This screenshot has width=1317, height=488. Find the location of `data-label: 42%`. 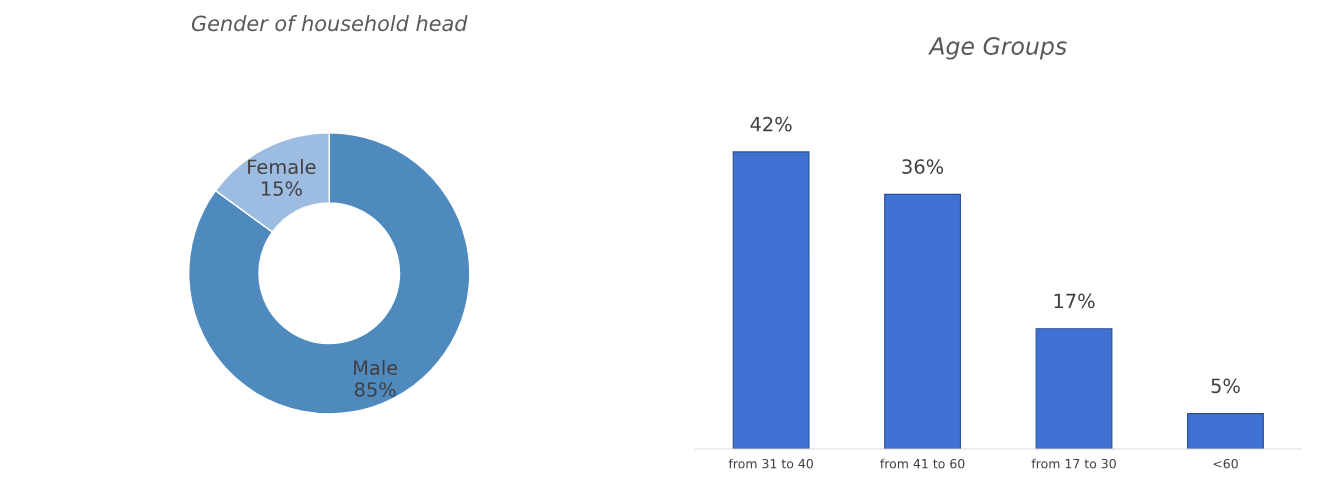

data-label: 42% is located at coordinates (771, 124).